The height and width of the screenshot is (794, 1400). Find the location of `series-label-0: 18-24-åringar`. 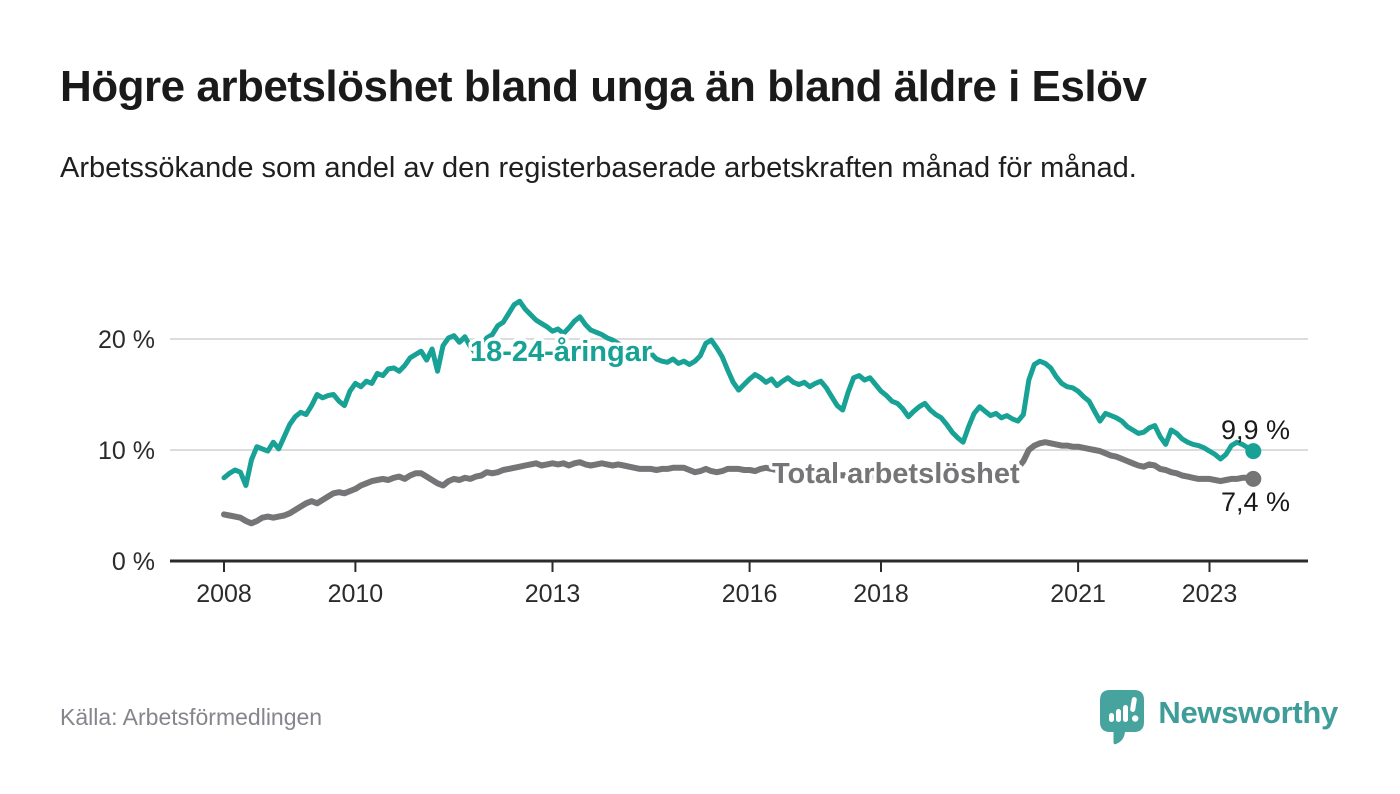

series-label-0: 18-24-åringar is located at coordinates (561, 352).